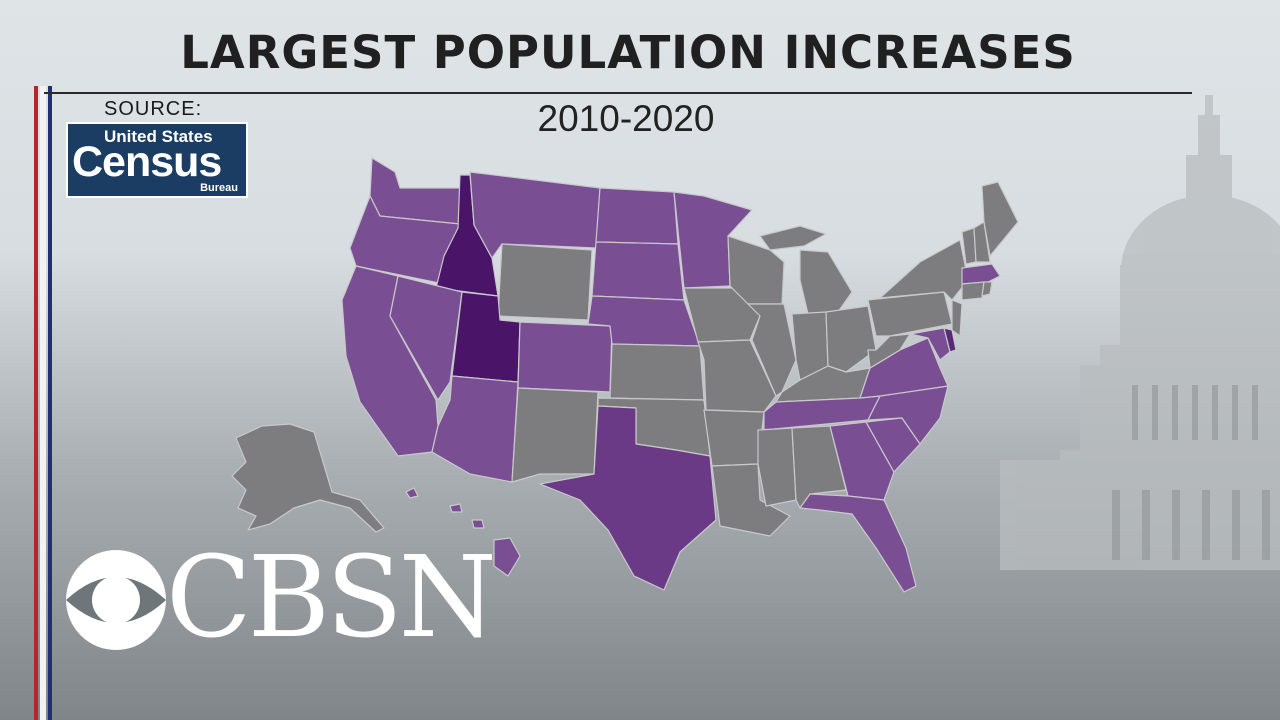  What do you see at coordinates (924, 270) in the screenshot?
I see `state-new-york` at bounding box center [924, 270].